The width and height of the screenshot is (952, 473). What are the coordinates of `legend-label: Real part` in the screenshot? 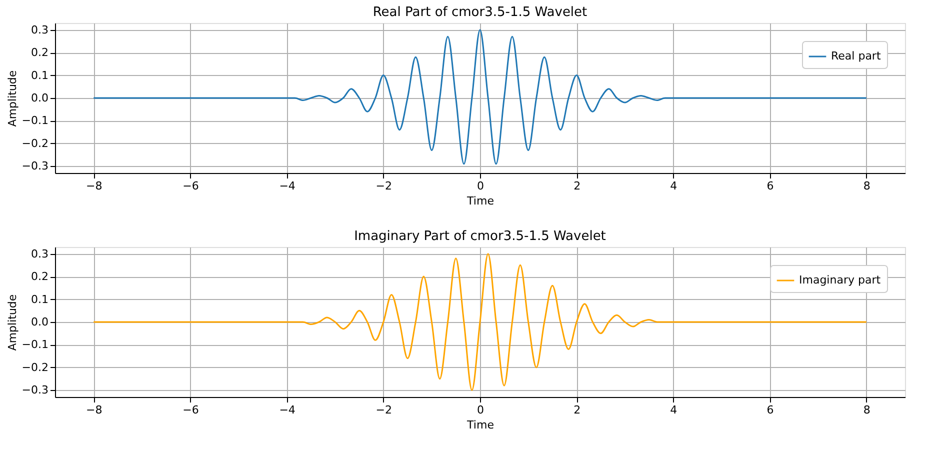 It's located at (856, 56).